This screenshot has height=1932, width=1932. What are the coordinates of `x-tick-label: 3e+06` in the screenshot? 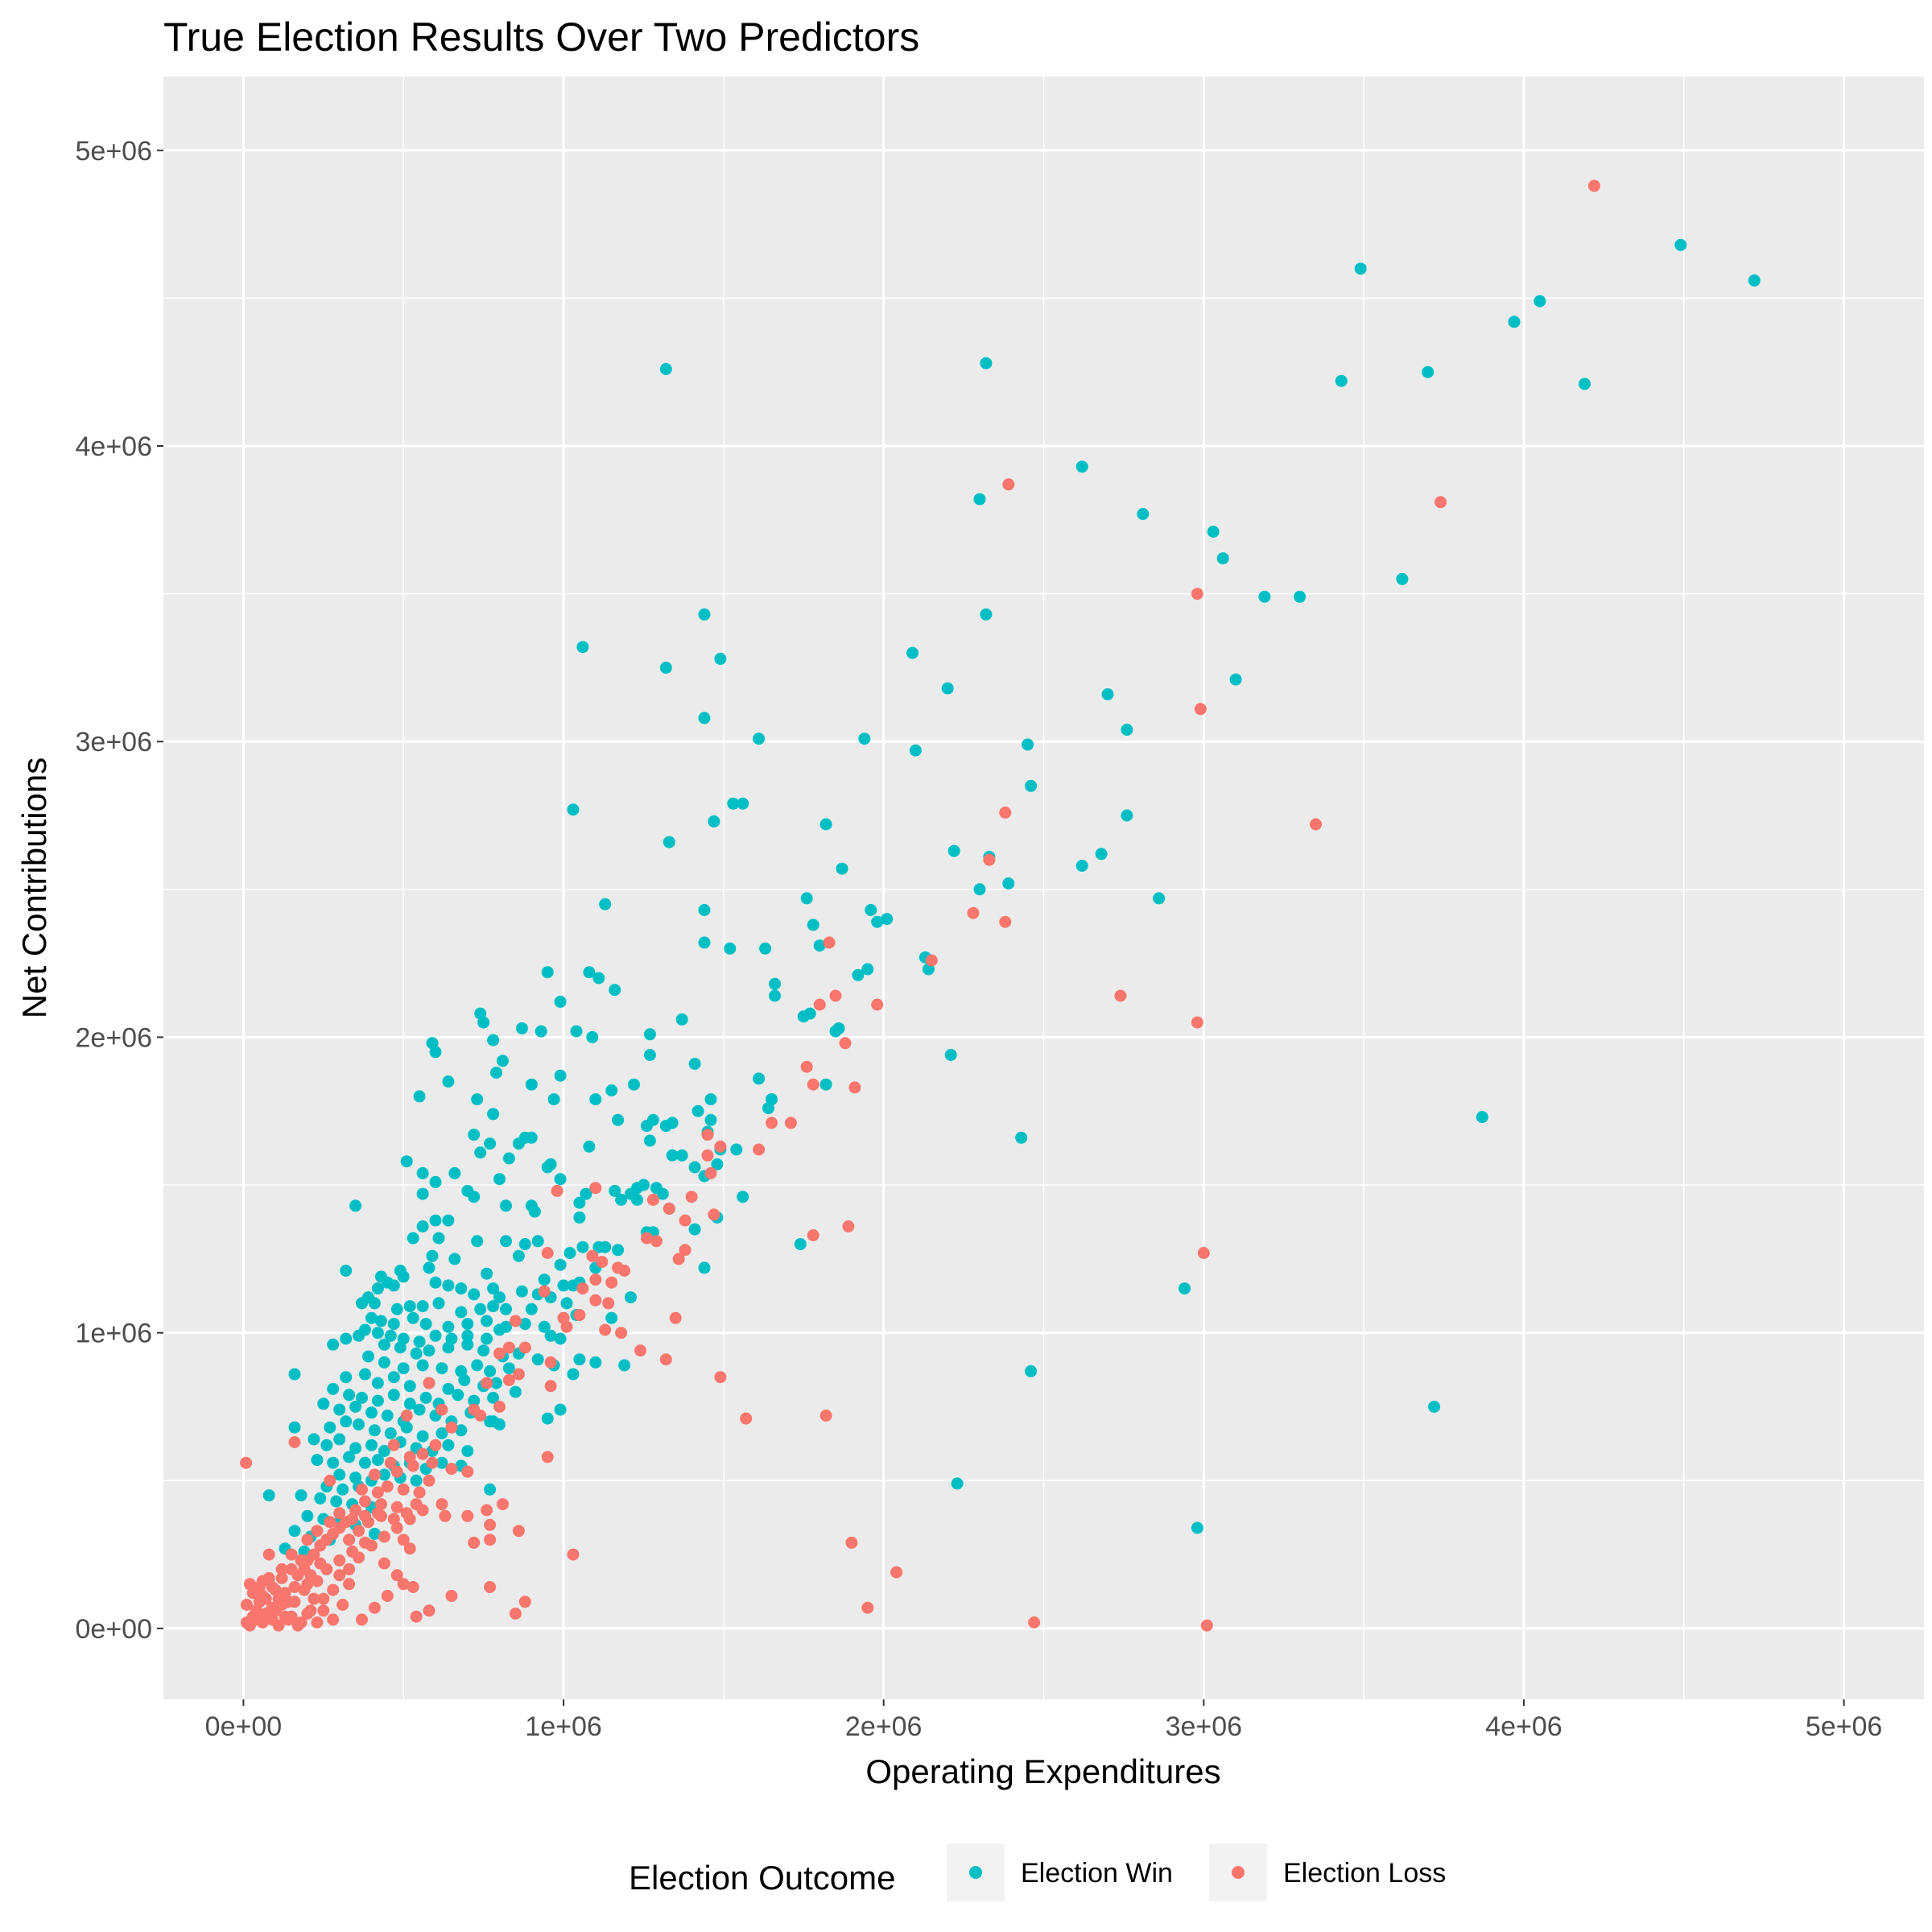 It's located at (1204, 1726).